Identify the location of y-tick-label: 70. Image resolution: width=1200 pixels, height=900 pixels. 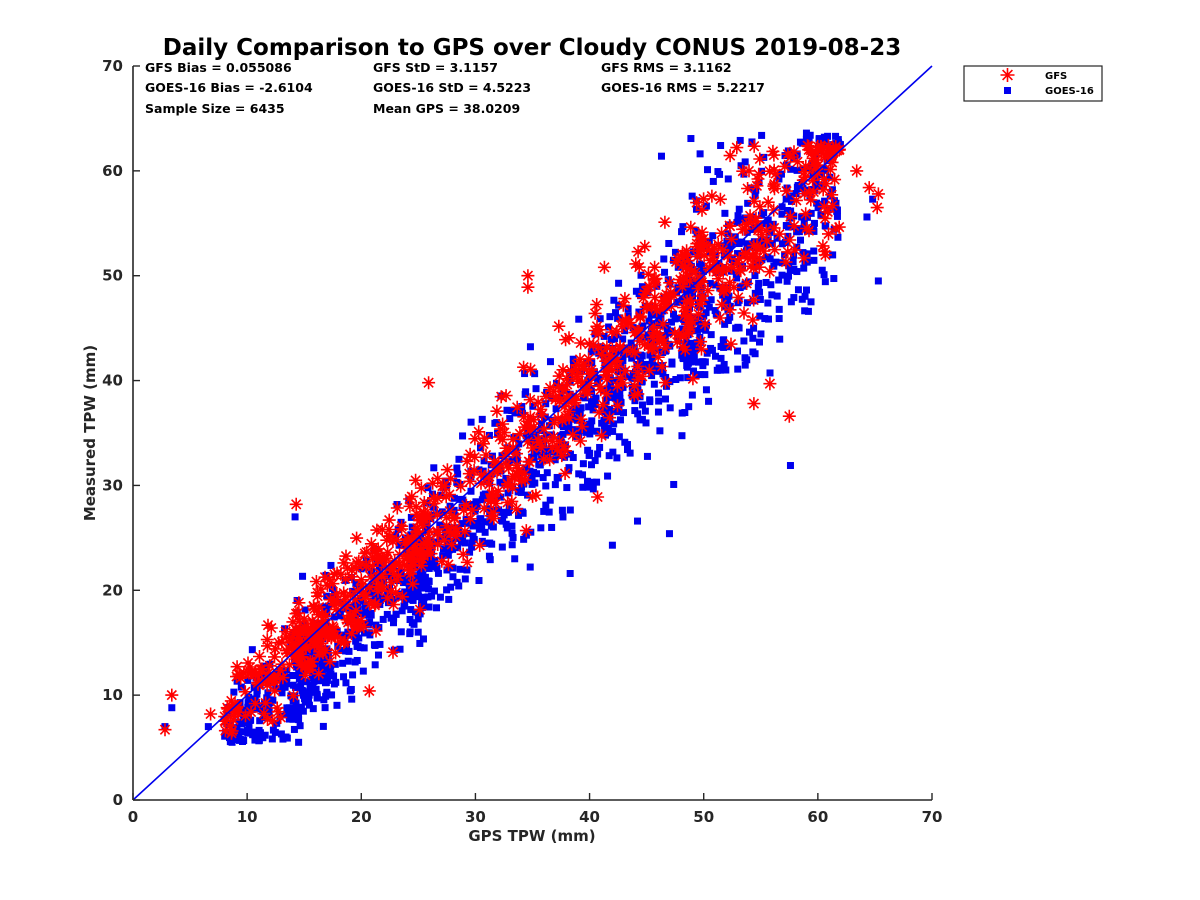
(112, 66).